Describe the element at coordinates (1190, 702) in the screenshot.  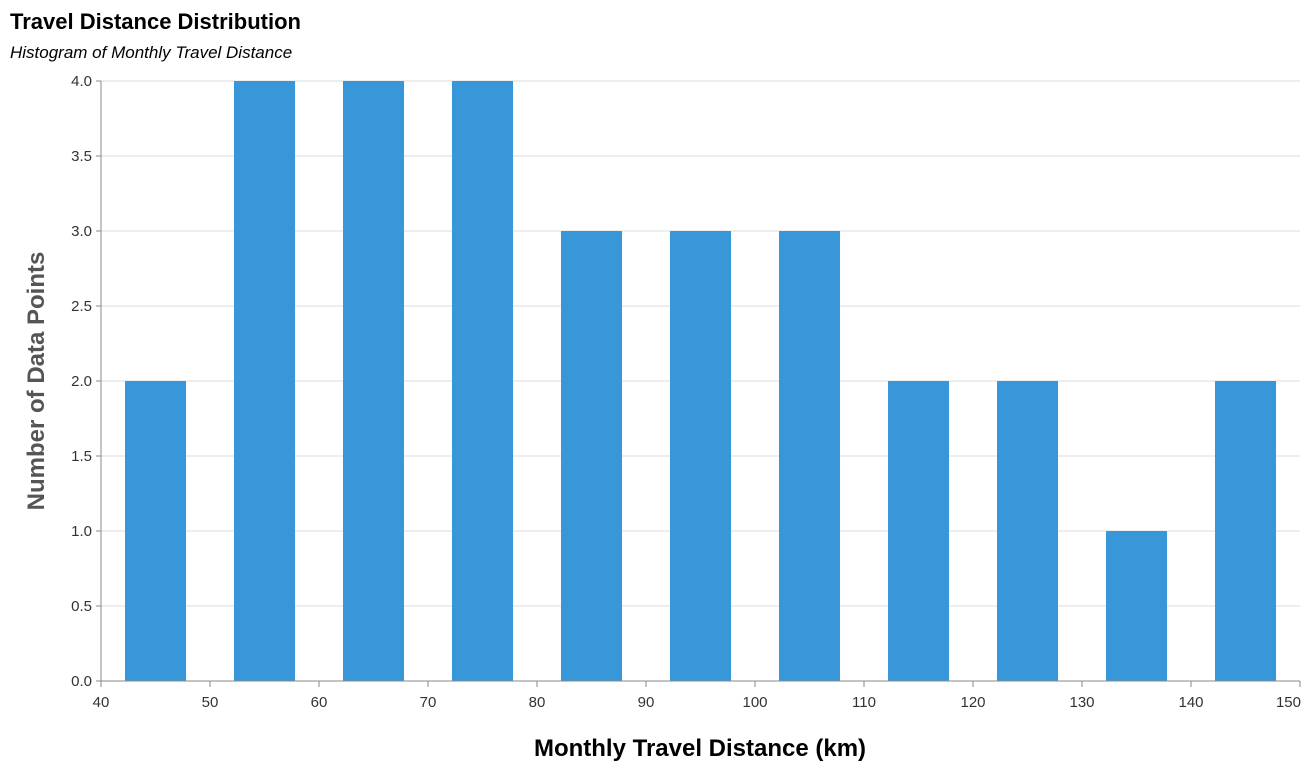
I see `x-tick-label: 140` at that location.